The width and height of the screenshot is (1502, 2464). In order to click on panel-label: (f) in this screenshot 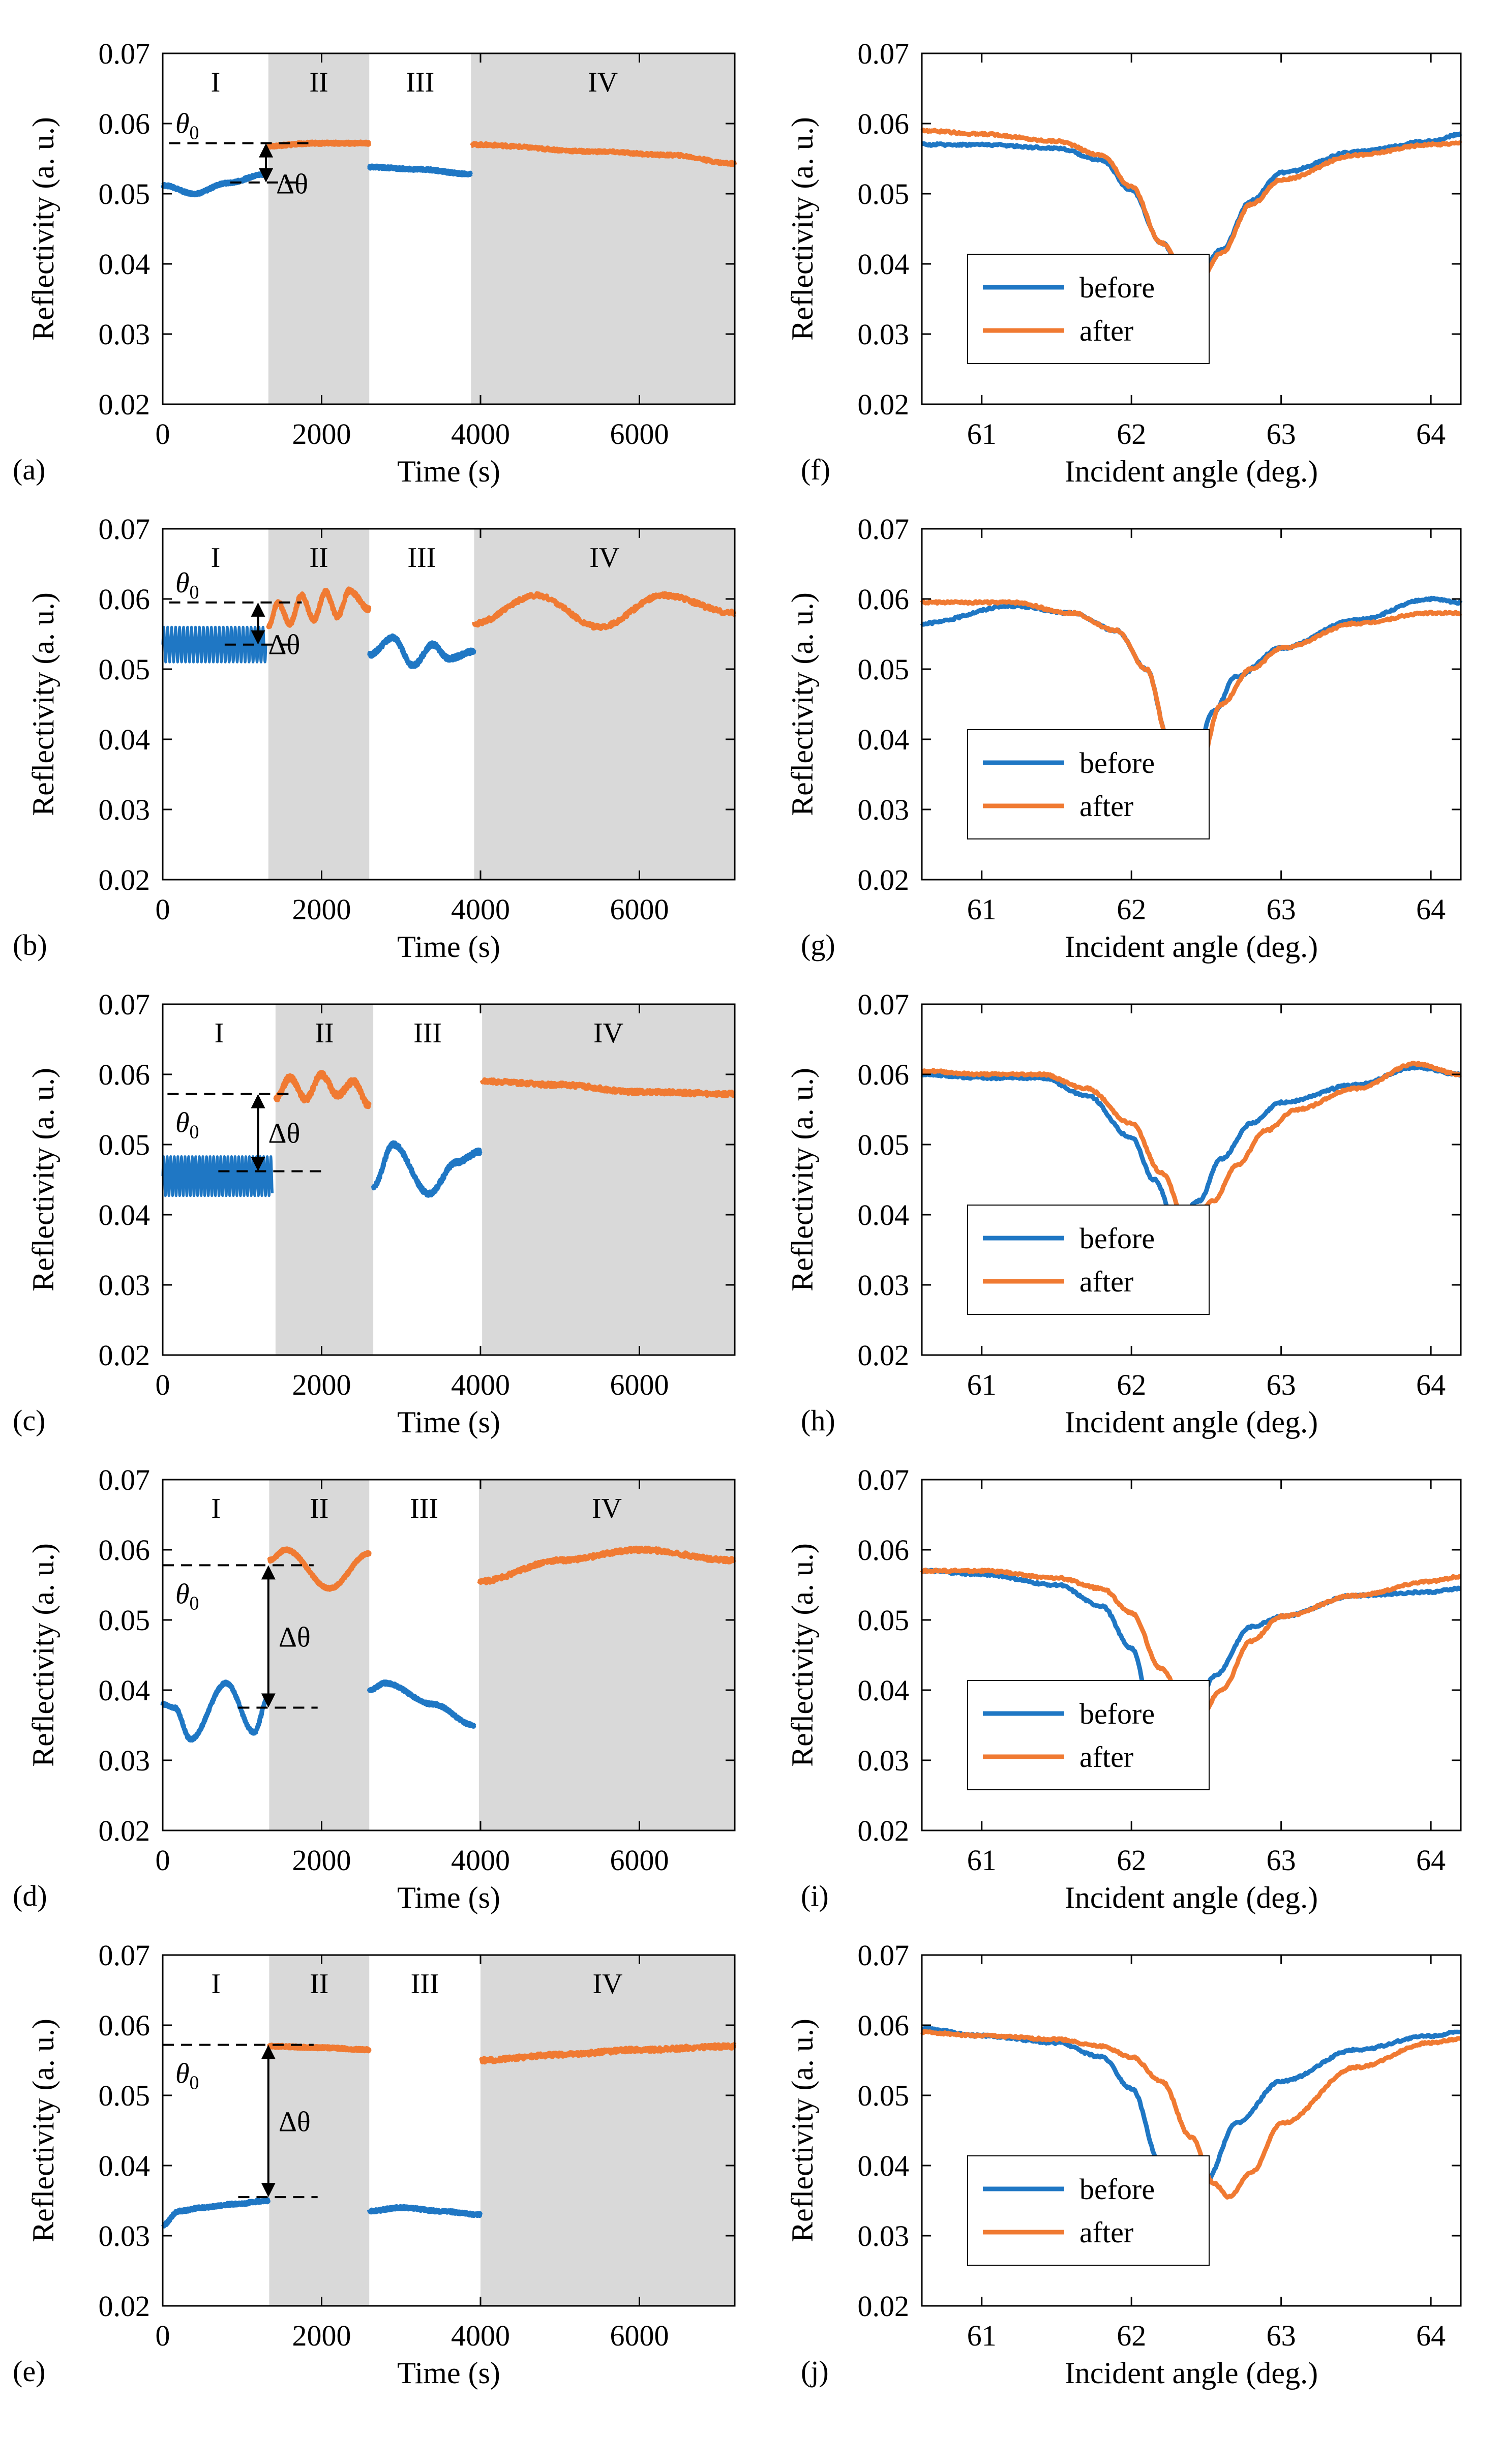, I will do `click(815, 469)`.